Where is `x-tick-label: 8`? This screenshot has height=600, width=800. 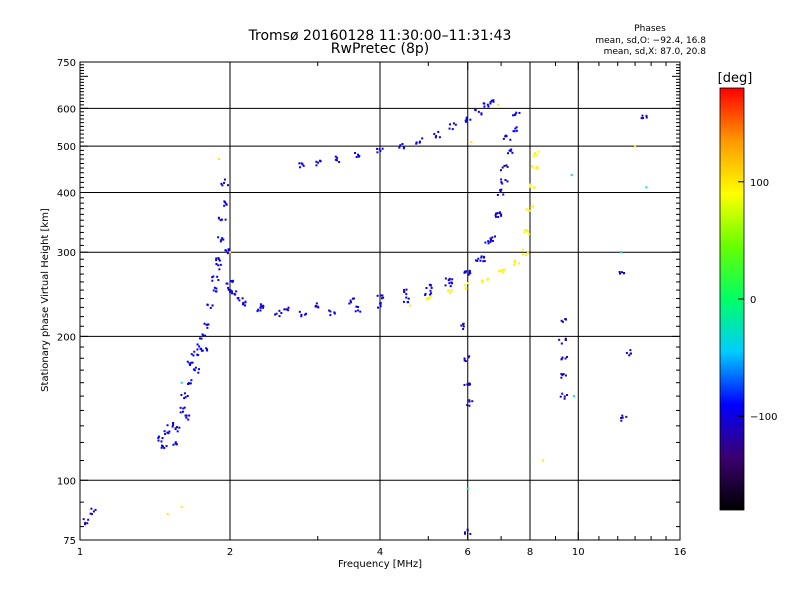
x-tick-label: 8 is located at coordinates (530, 552).